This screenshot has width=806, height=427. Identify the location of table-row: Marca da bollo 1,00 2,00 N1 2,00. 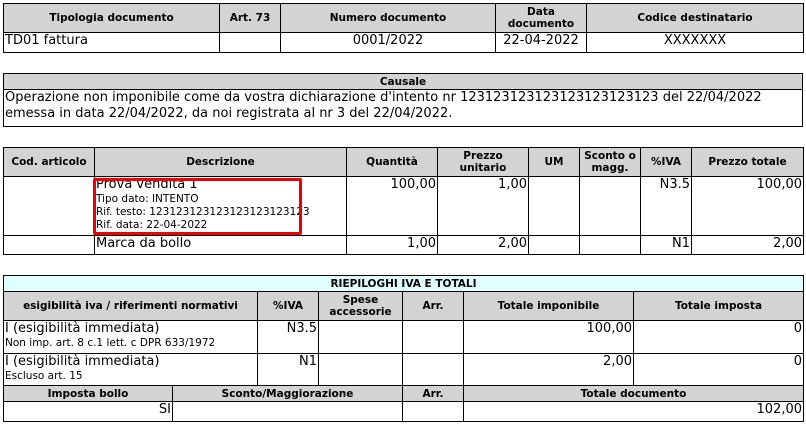
(403, 245).